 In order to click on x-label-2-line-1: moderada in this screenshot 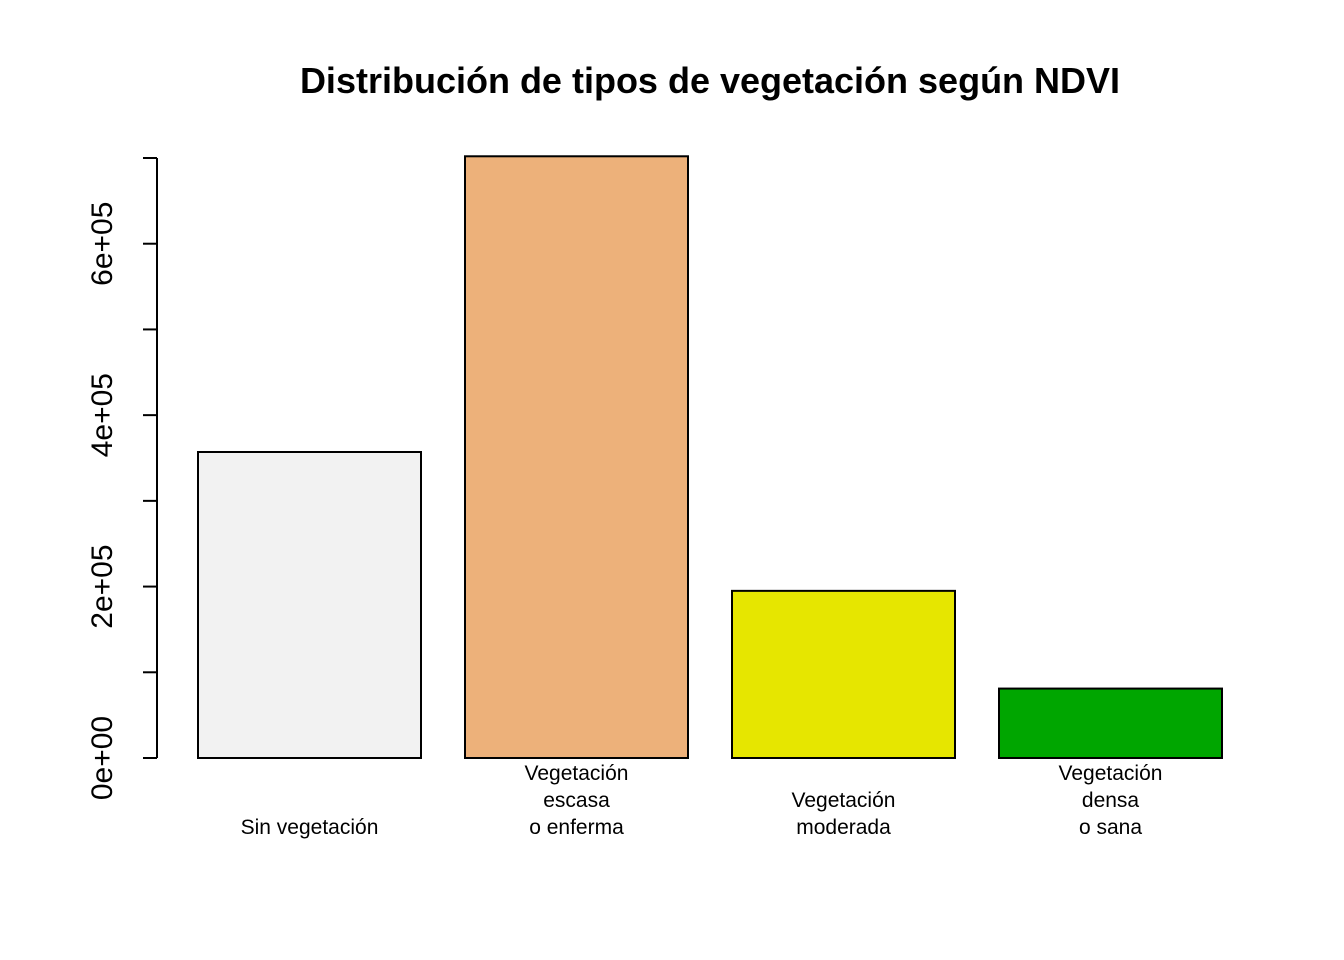, I will do `click(843, 827)`.